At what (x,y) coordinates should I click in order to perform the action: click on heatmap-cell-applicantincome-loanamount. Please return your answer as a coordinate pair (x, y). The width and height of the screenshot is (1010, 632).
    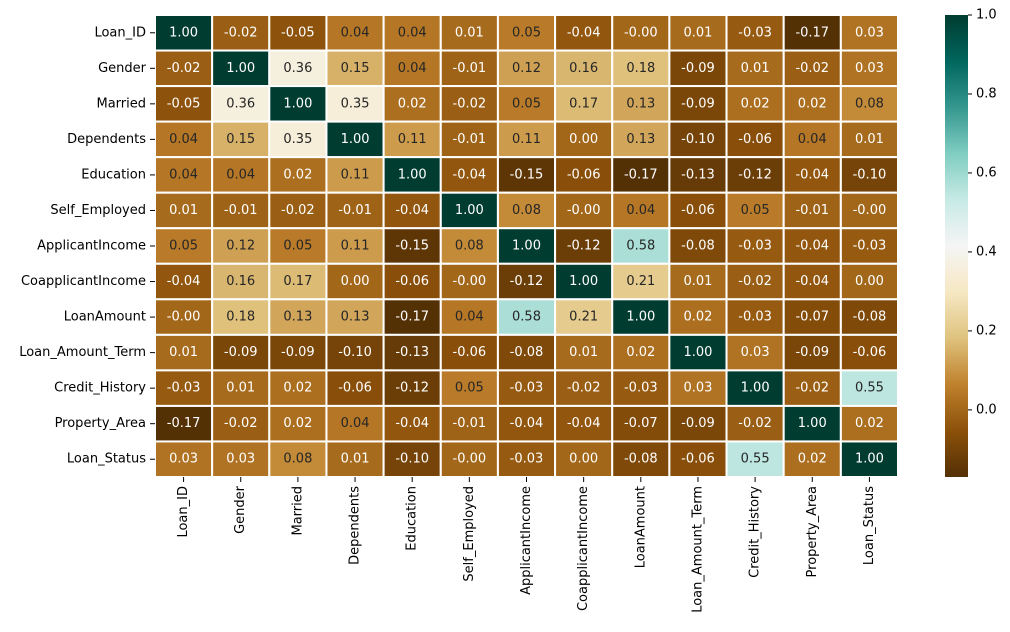
    Looking at the image, I should click on (641, 246).